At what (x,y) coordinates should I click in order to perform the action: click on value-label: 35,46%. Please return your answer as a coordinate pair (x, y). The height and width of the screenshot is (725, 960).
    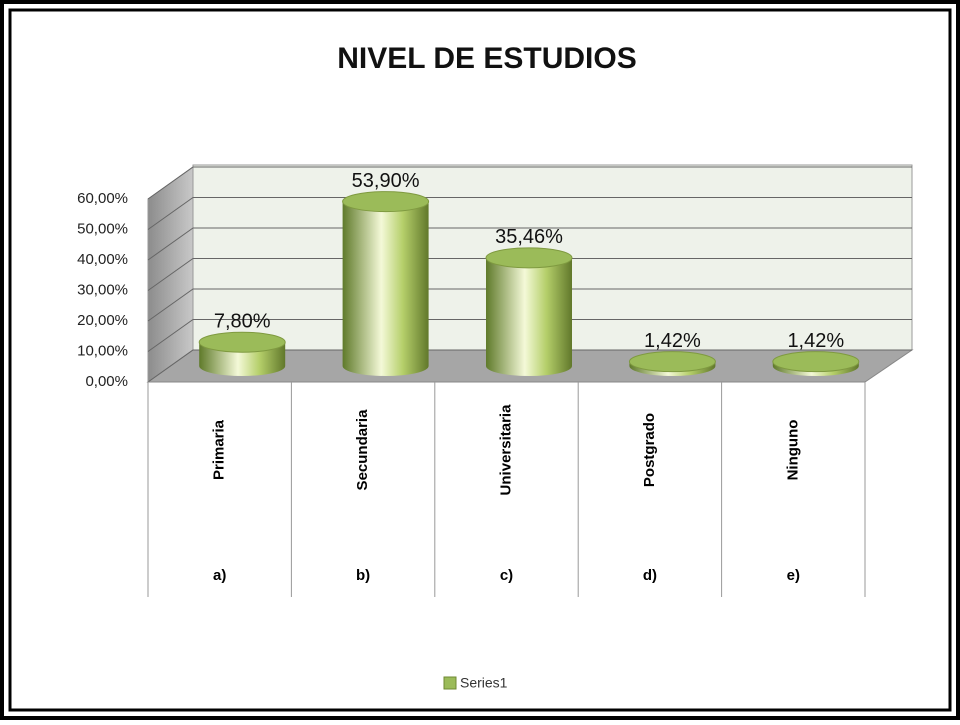
    Looking at the image, I should click on (529, 237).